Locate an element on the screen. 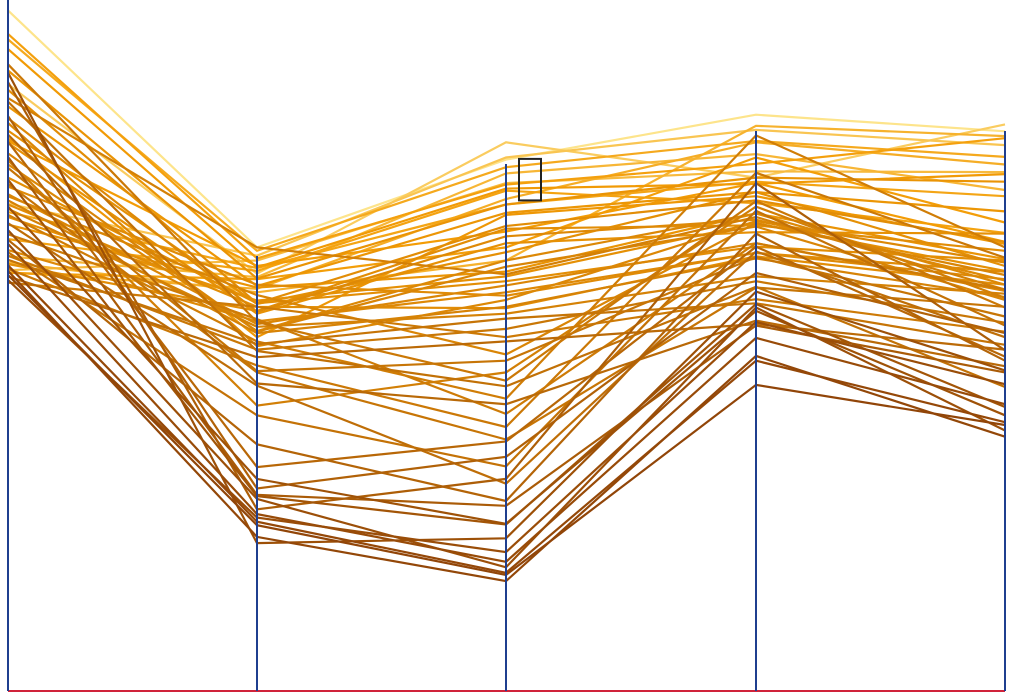  brush-selection is located at coordinates (530, 179).